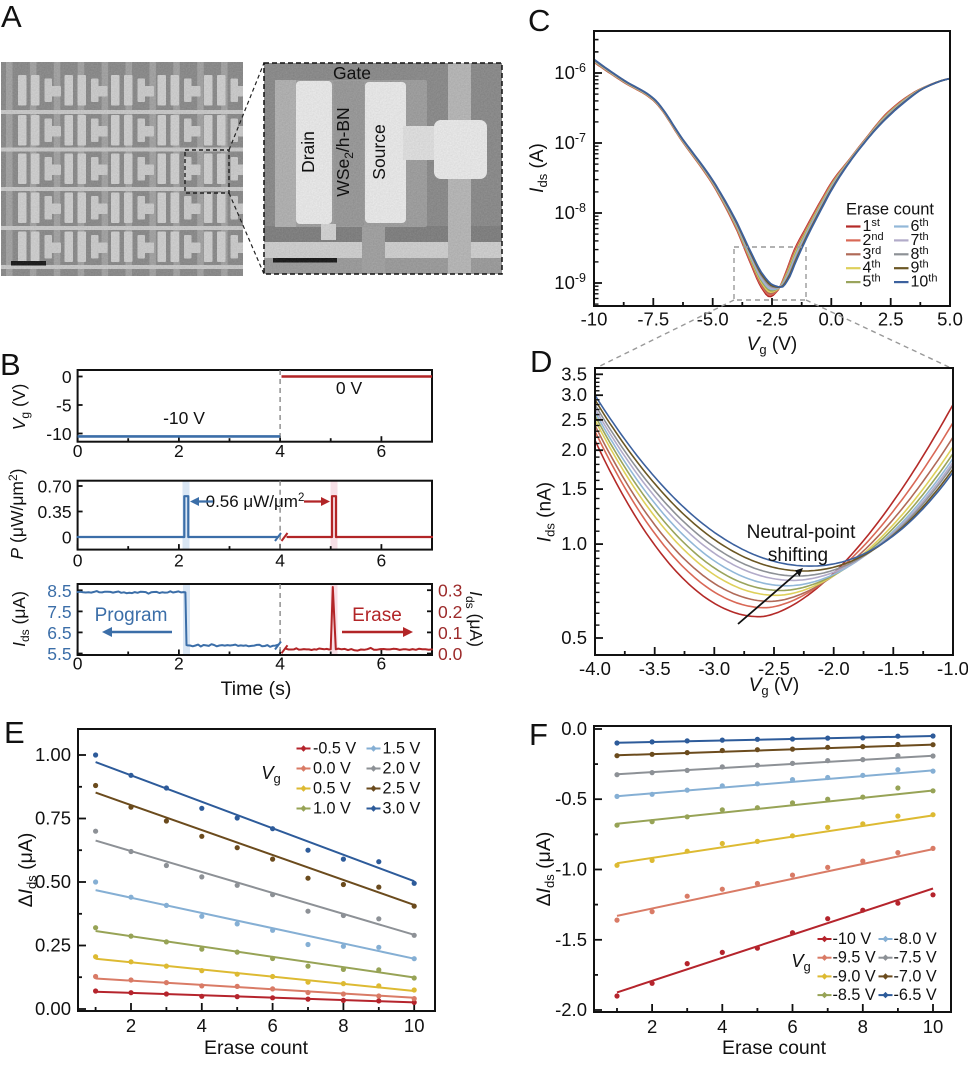 This screenshot has height=1066, width=968. I want to click on svg-text: Program, so click(131, 615).